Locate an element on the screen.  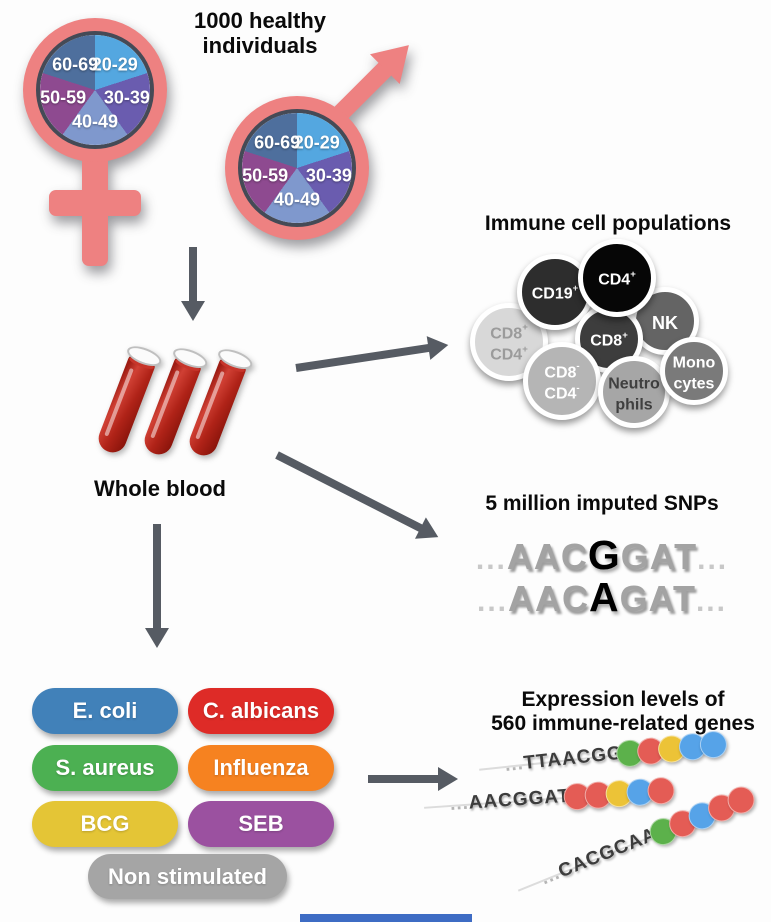
arrow-to-stimuli is located at coordinates (157, 586).